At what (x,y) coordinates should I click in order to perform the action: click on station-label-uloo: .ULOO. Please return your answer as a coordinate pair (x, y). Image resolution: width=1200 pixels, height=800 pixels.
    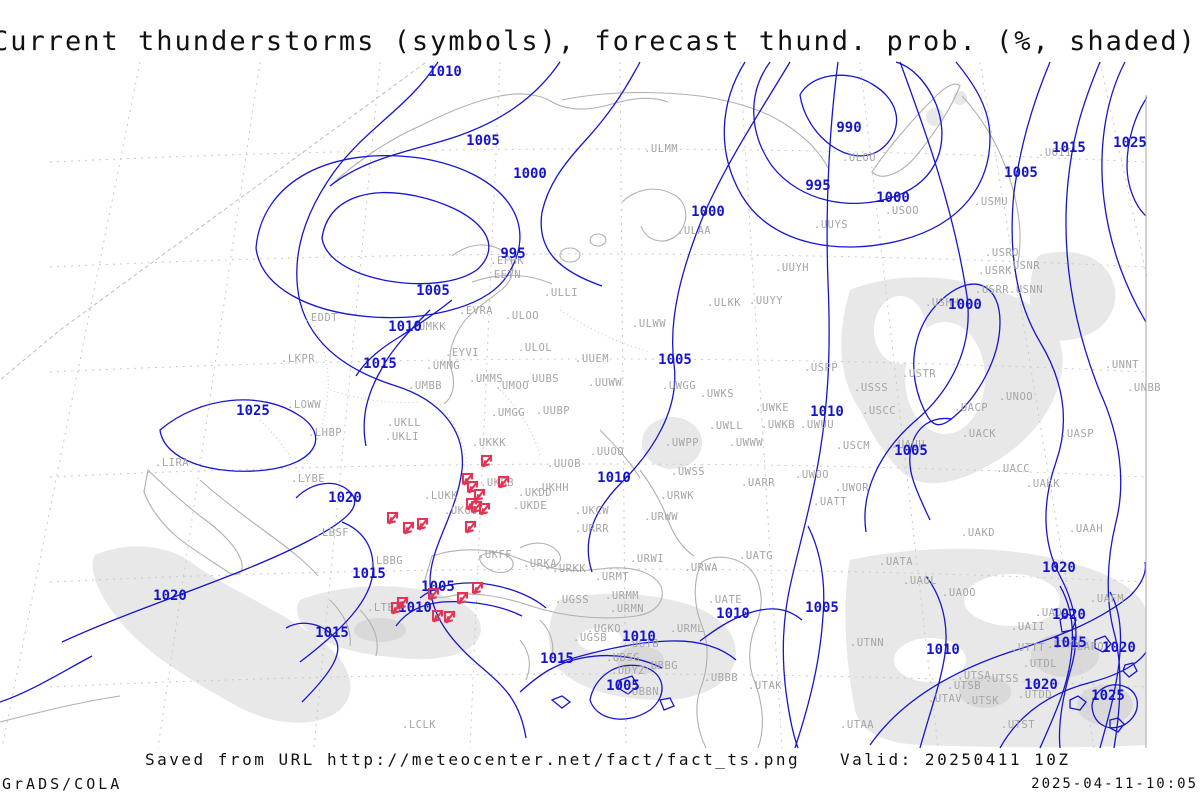
    Looking at the image, I should click on (522, 316).